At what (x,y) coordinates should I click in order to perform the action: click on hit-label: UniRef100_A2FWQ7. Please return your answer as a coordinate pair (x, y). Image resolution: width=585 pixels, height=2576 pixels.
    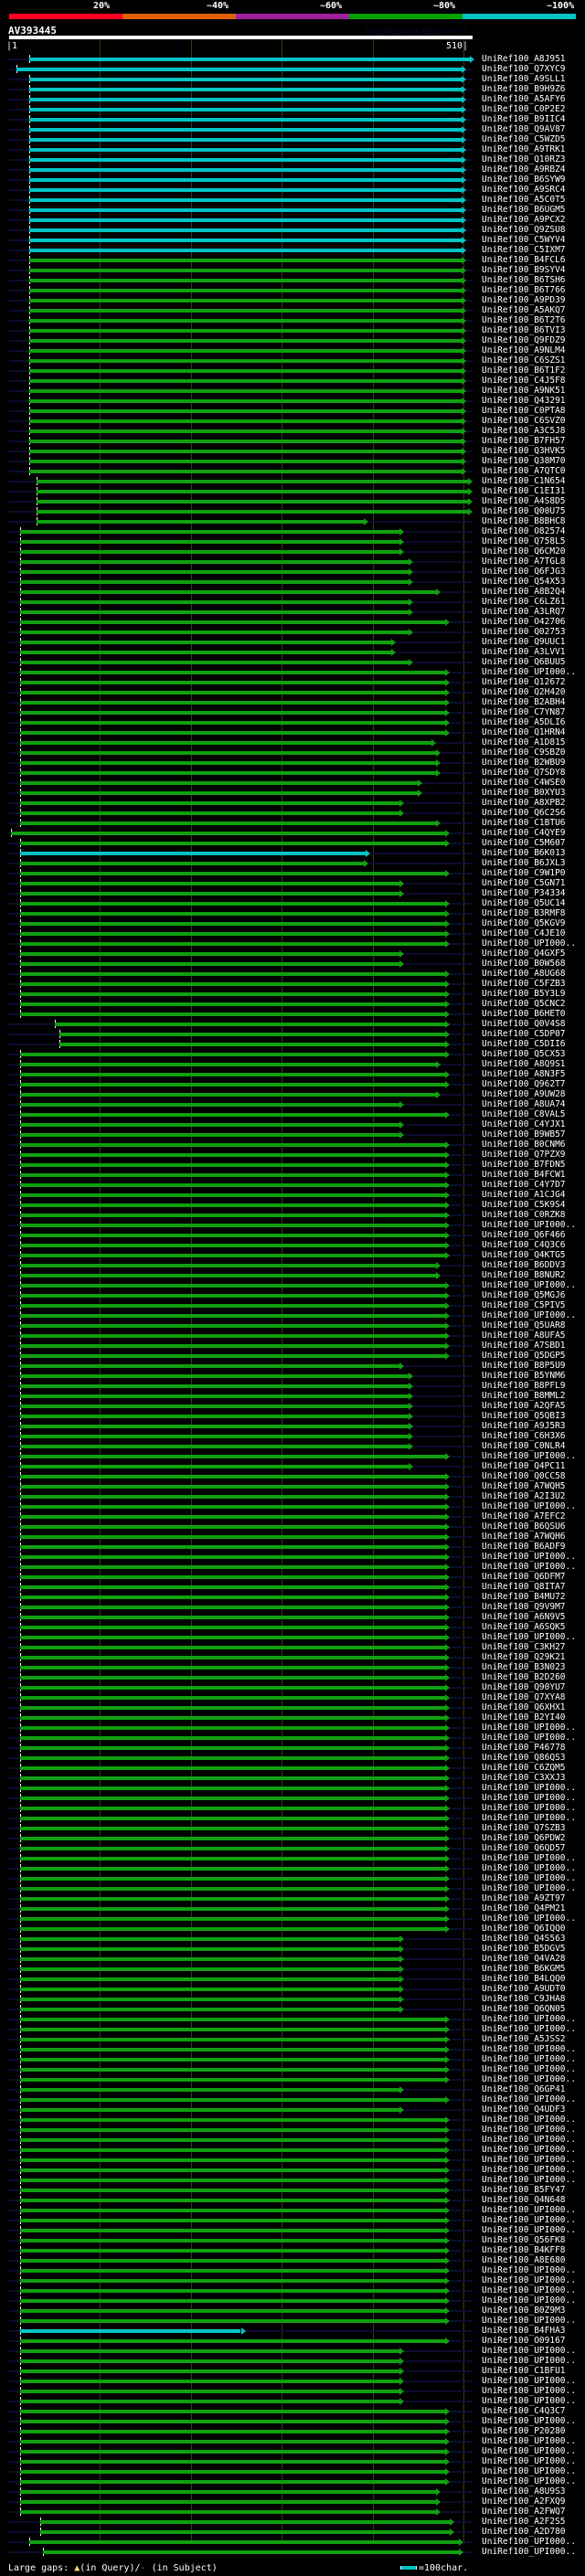
    Looking at the image, I should click on (524, 2512).